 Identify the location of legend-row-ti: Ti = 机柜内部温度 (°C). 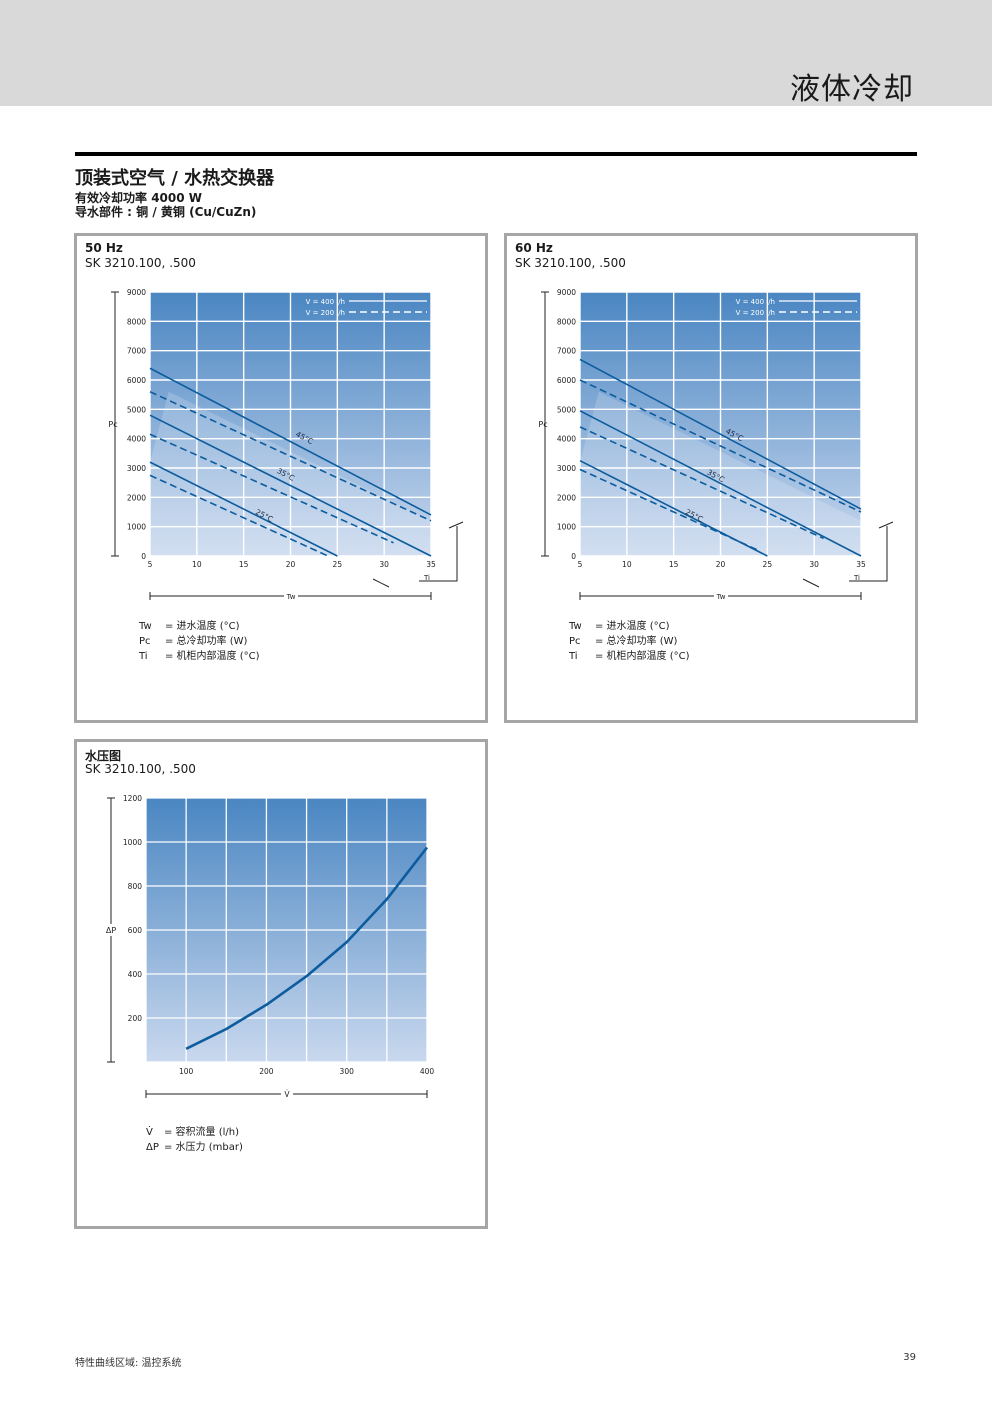
(199, 656).